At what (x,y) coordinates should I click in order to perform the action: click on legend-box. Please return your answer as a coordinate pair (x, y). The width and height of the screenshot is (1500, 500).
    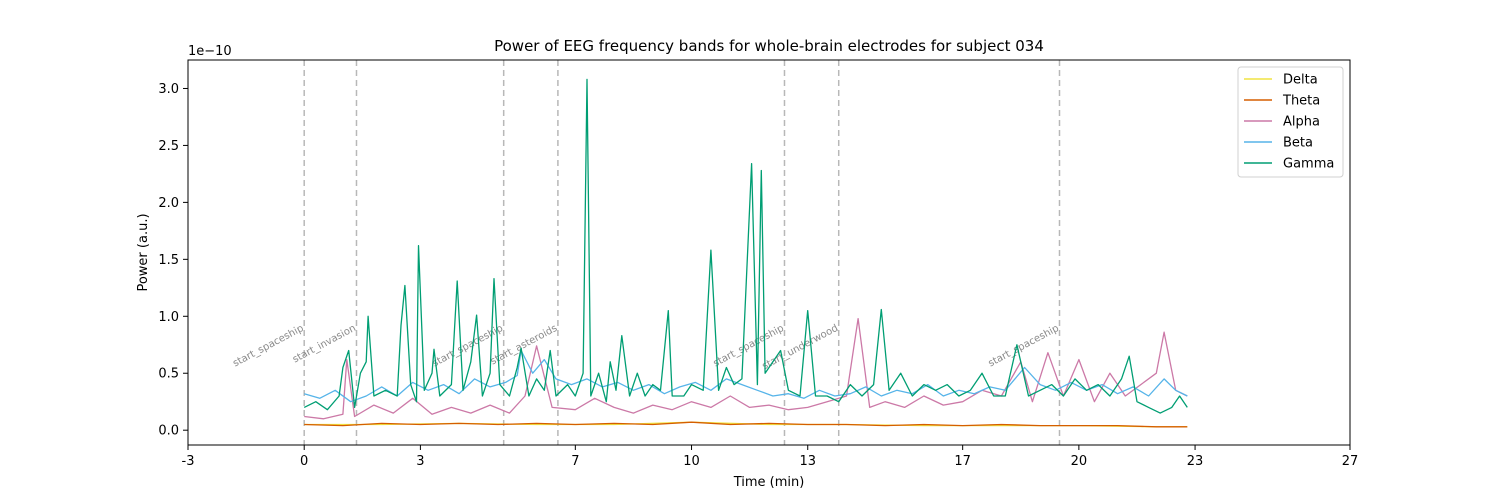
    Looking at the image, I should click on (1290, 122).